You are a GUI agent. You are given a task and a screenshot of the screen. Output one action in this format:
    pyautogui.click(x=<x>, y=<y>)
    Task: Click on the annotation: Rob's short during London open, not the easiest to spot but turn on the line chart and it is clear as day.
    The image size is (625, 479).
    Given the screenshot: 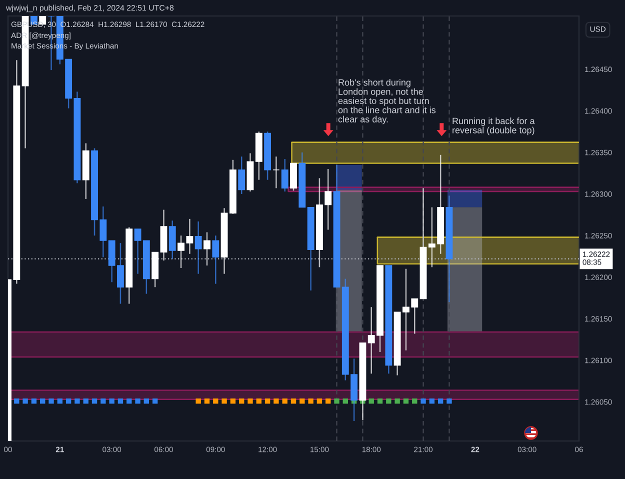 What is the action you would take?
    pyautogui.click(x=387, y=101)
    